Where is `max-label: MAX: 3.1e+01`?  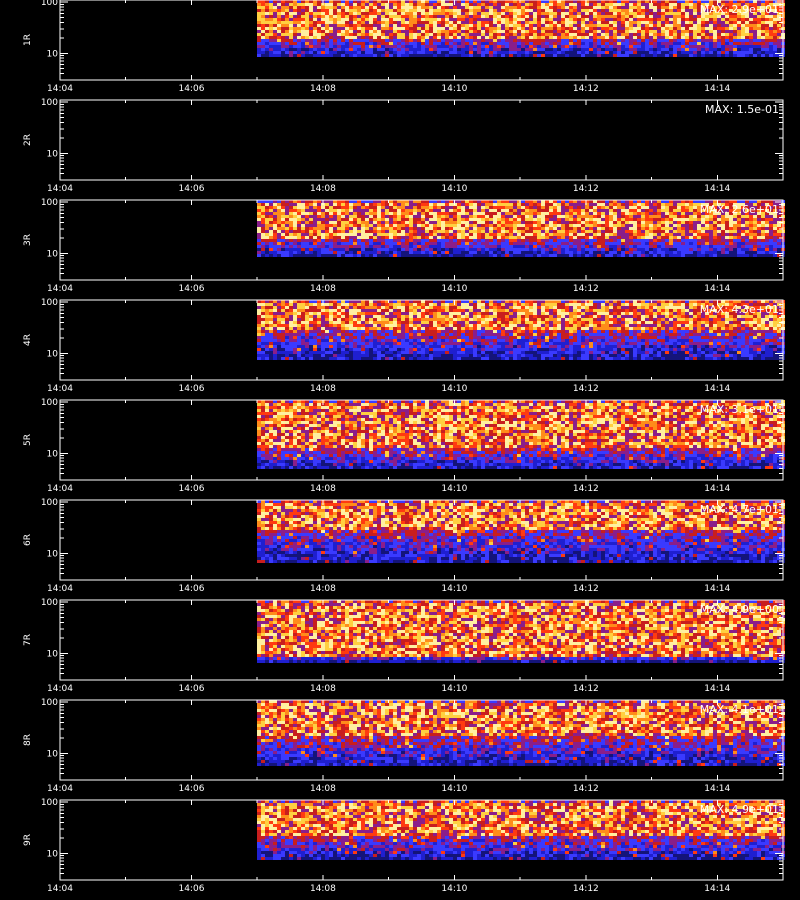
max-label: MAX: 3.1e+01 is located at coordinates (739, 409).